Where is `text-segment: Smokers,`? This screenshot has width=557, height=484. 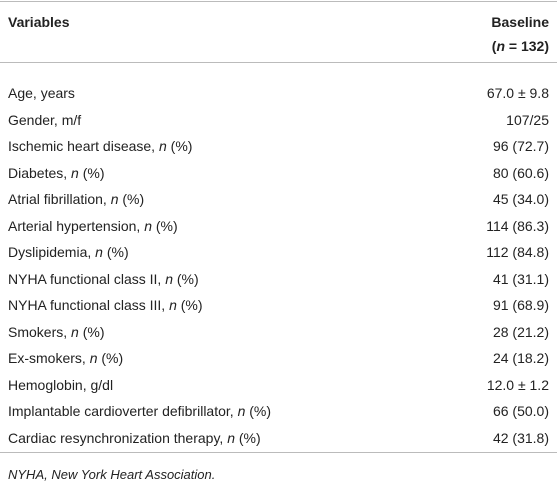 text-segment: Smokers, is located at coordinates (40, 331).